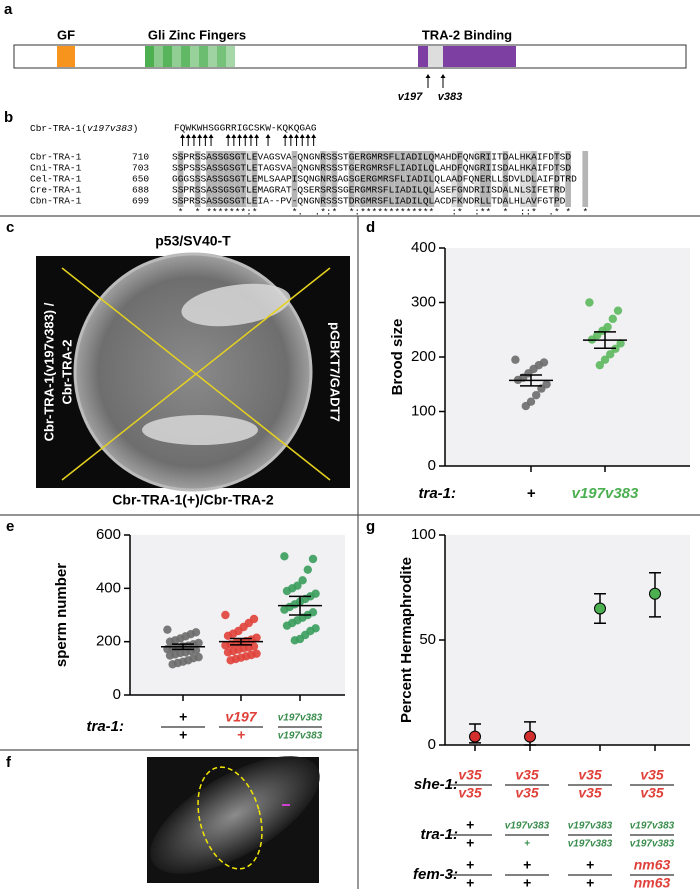 The image size is (700, 889). What do you see at coordinates (56, 157) in the screenshot?
I see `species-name: Cbr-TRA-1` at bounding box center [56, 157].